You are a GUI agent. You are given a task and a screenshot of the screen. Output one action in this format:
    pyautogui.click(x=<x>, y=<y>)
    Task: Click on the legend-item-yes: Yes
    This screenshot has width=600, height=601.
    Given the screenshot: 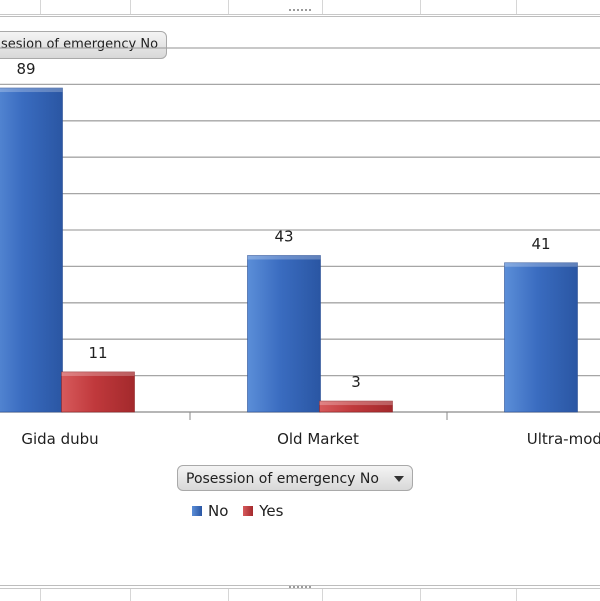 What is the action you would take?
    pyautogui.click(x=263, y=511)
    